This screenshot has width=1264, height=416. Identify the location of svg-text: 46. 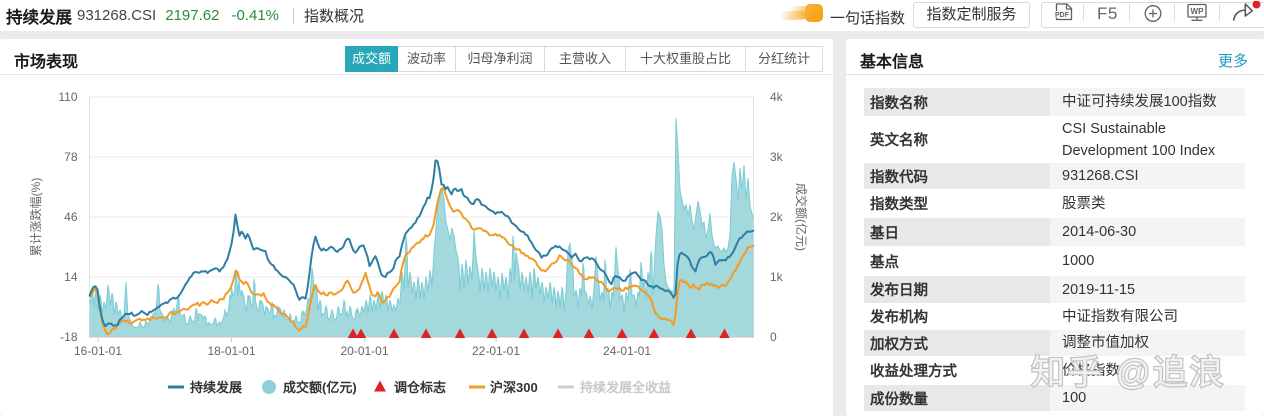
(71, 217).